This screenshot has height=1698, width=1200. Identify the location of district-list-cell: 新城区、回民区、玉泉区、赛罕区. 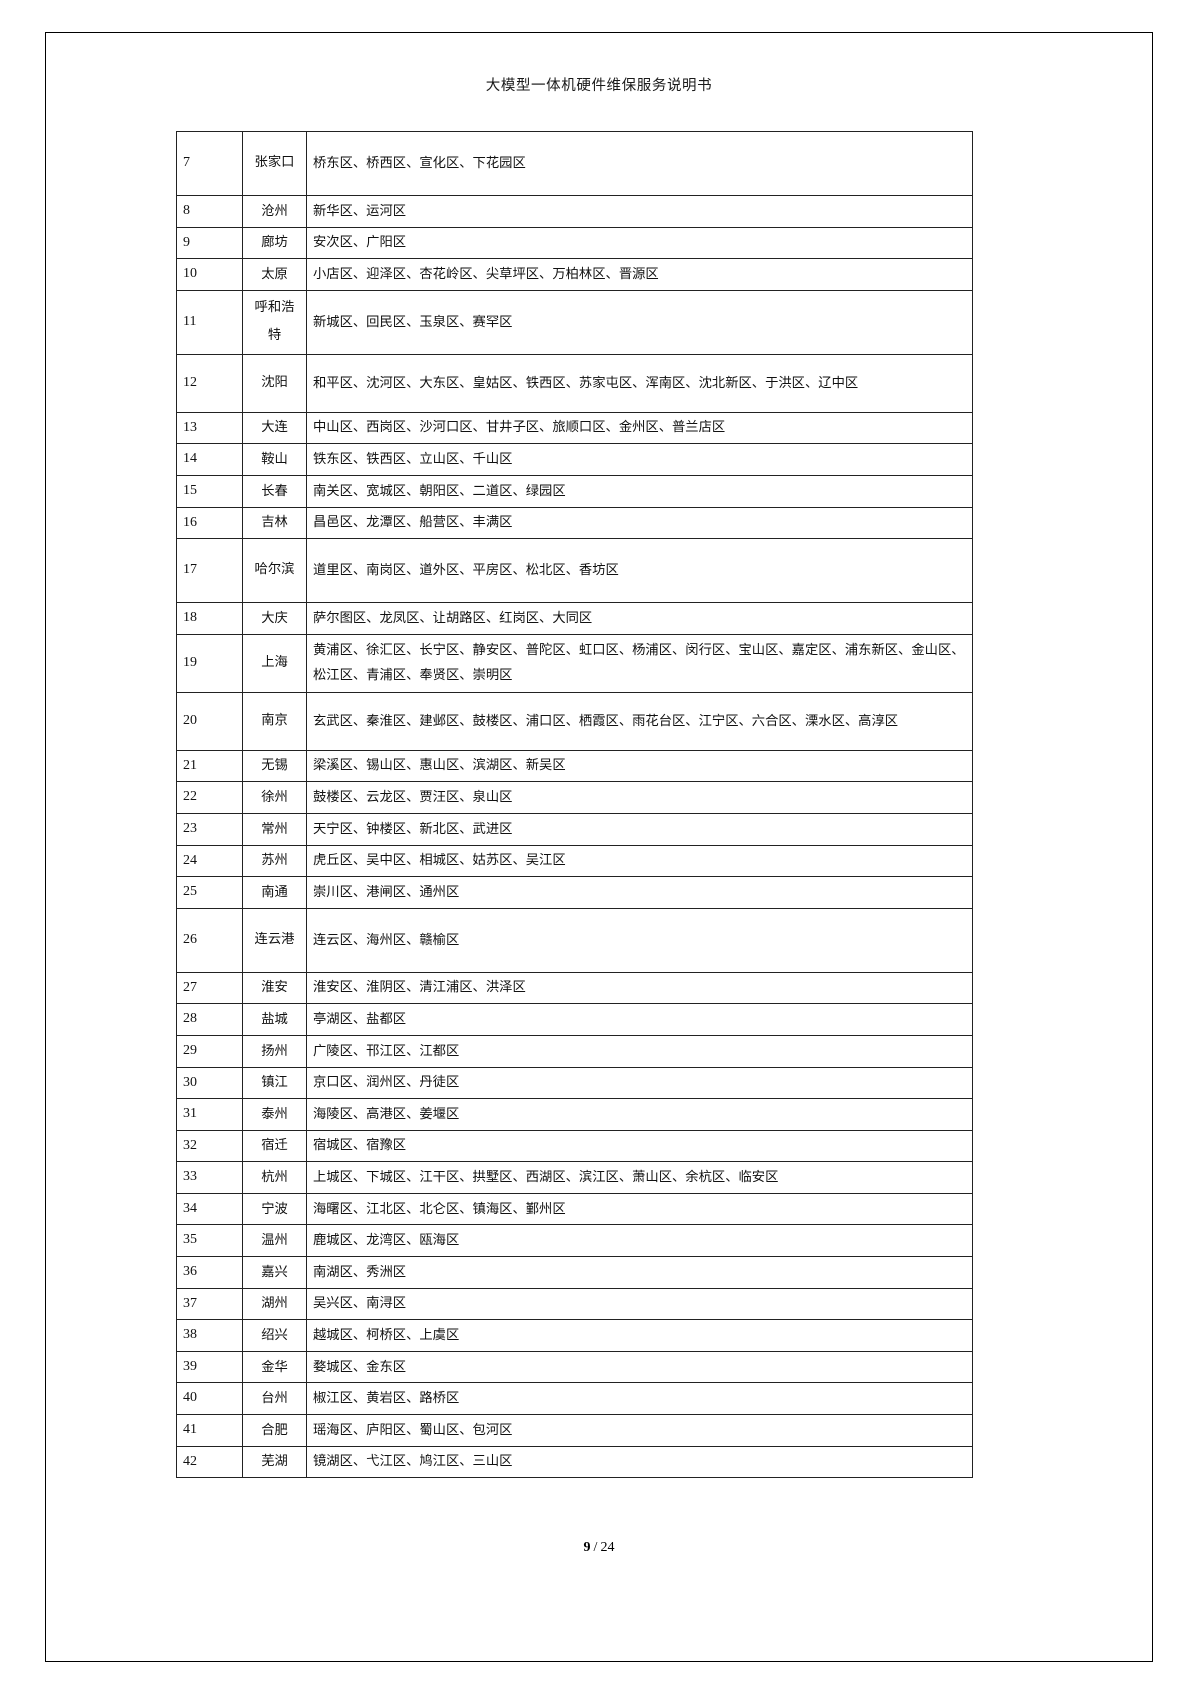
(639, 322).